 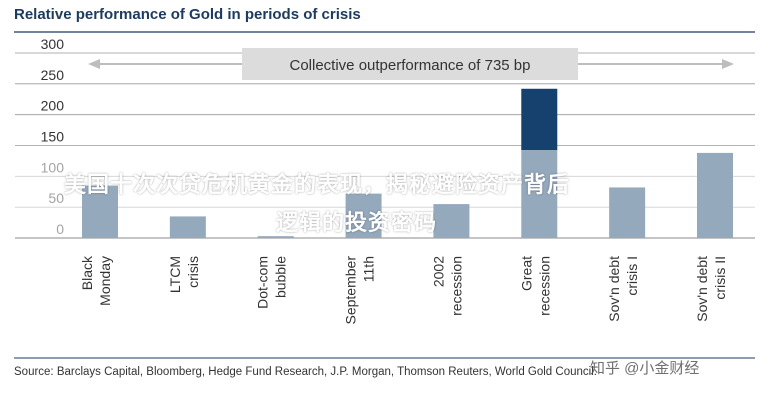 I want to click on annotation-arrowhead-right, so click(x=728, y=64).